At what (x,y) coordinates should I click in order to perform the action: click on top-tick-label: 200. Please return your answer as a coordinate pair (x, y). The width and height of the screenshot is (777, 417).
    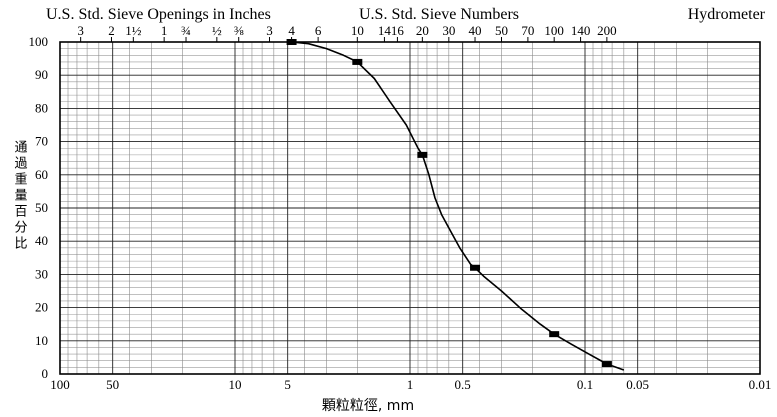
    Looking at the image, I should click on (607, 30).